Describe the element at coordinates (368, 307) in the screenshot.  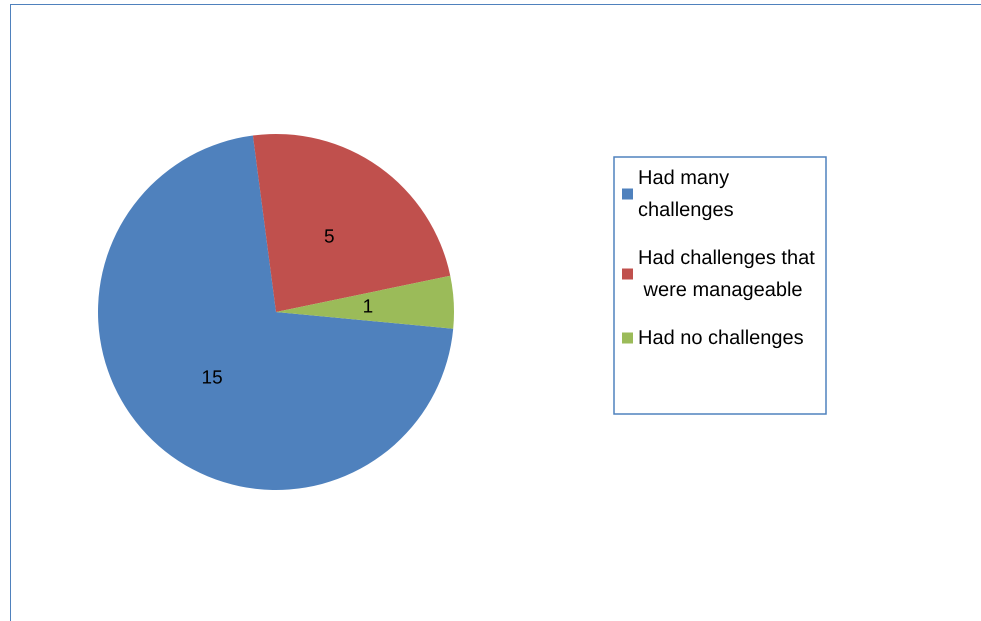
I see `data-label: 1` at that location.